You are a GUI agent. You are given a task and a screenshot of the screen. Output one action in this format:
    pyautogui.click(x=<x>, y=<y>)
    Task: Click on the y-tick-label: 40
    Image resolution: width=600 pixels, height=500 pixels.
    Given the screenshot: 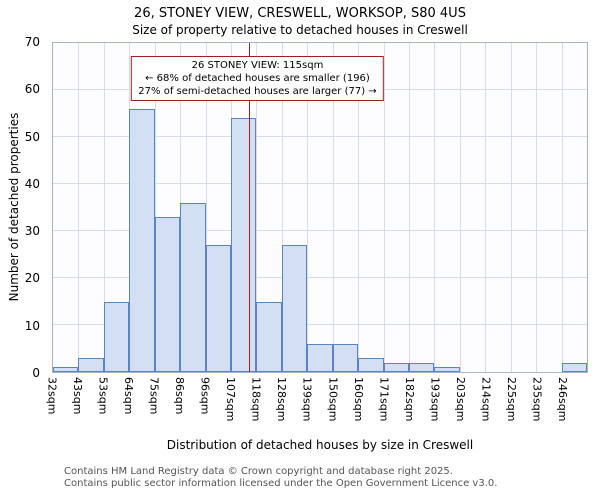 What is the action you would take?
    pyautogui.click(x=32, y=183)
    